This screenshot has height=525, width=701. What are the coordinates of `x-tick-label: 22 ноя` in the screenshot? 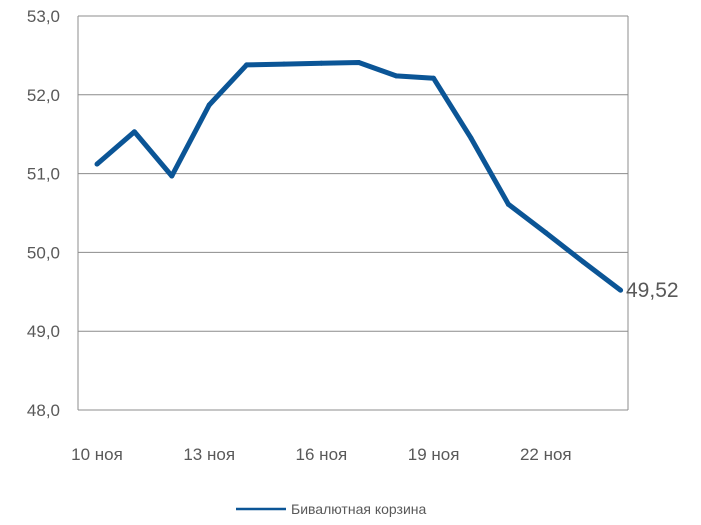 It's located at (546, 454).